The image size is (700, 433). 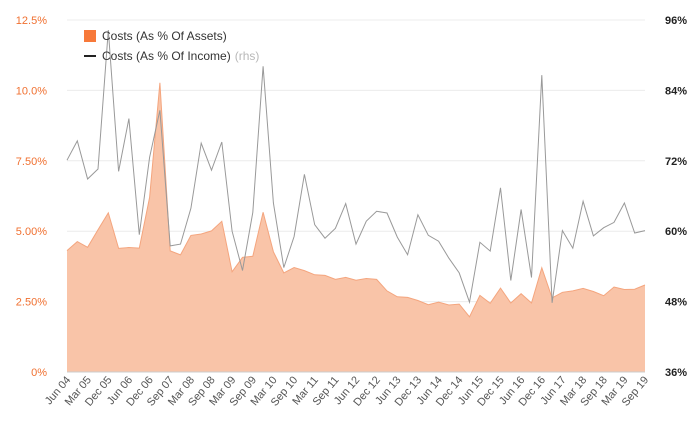 I want to click on right-tick-label: 72%, so click(x=676, y=162).